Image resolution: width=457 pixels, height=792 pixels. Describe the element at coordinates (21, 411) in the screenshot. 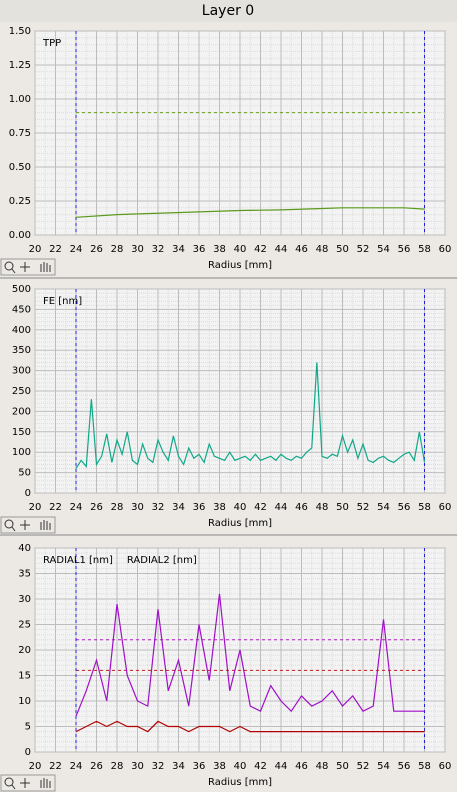

I see `y-tick-label: 200` at that location.